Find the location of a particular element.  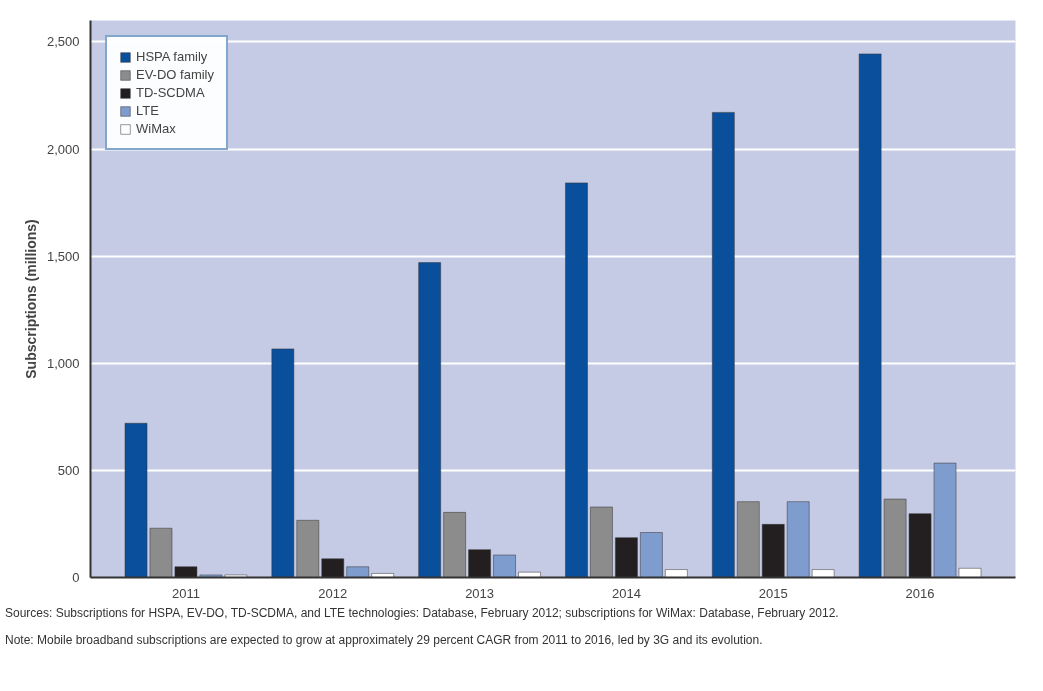

source-note: Sources: Subscriptions for HSPA, EV-DO, TD-SCDMA, and LTE technologies: Database, February 2012; subscriptions for WiMax: Database, February 2012. is located at coordinates (422, 613).